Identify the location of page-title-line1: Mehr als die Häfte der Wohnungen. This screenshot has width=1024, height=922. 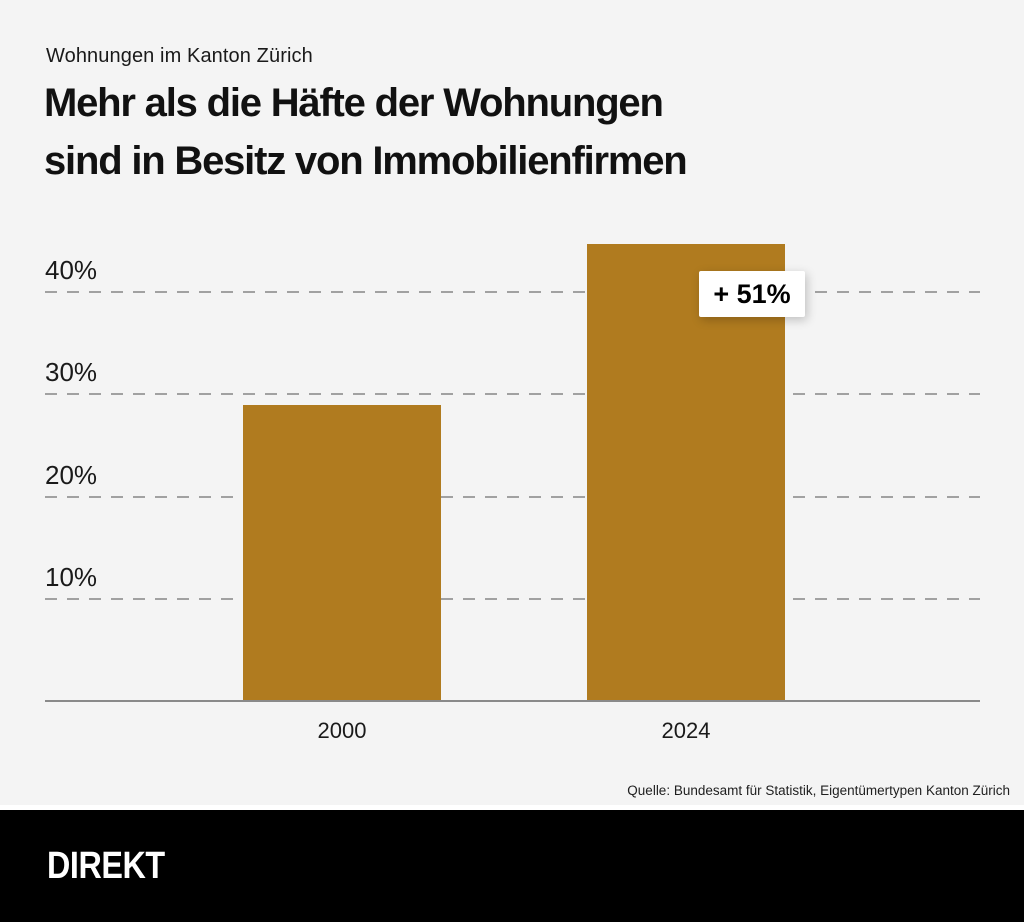
(354, 103).